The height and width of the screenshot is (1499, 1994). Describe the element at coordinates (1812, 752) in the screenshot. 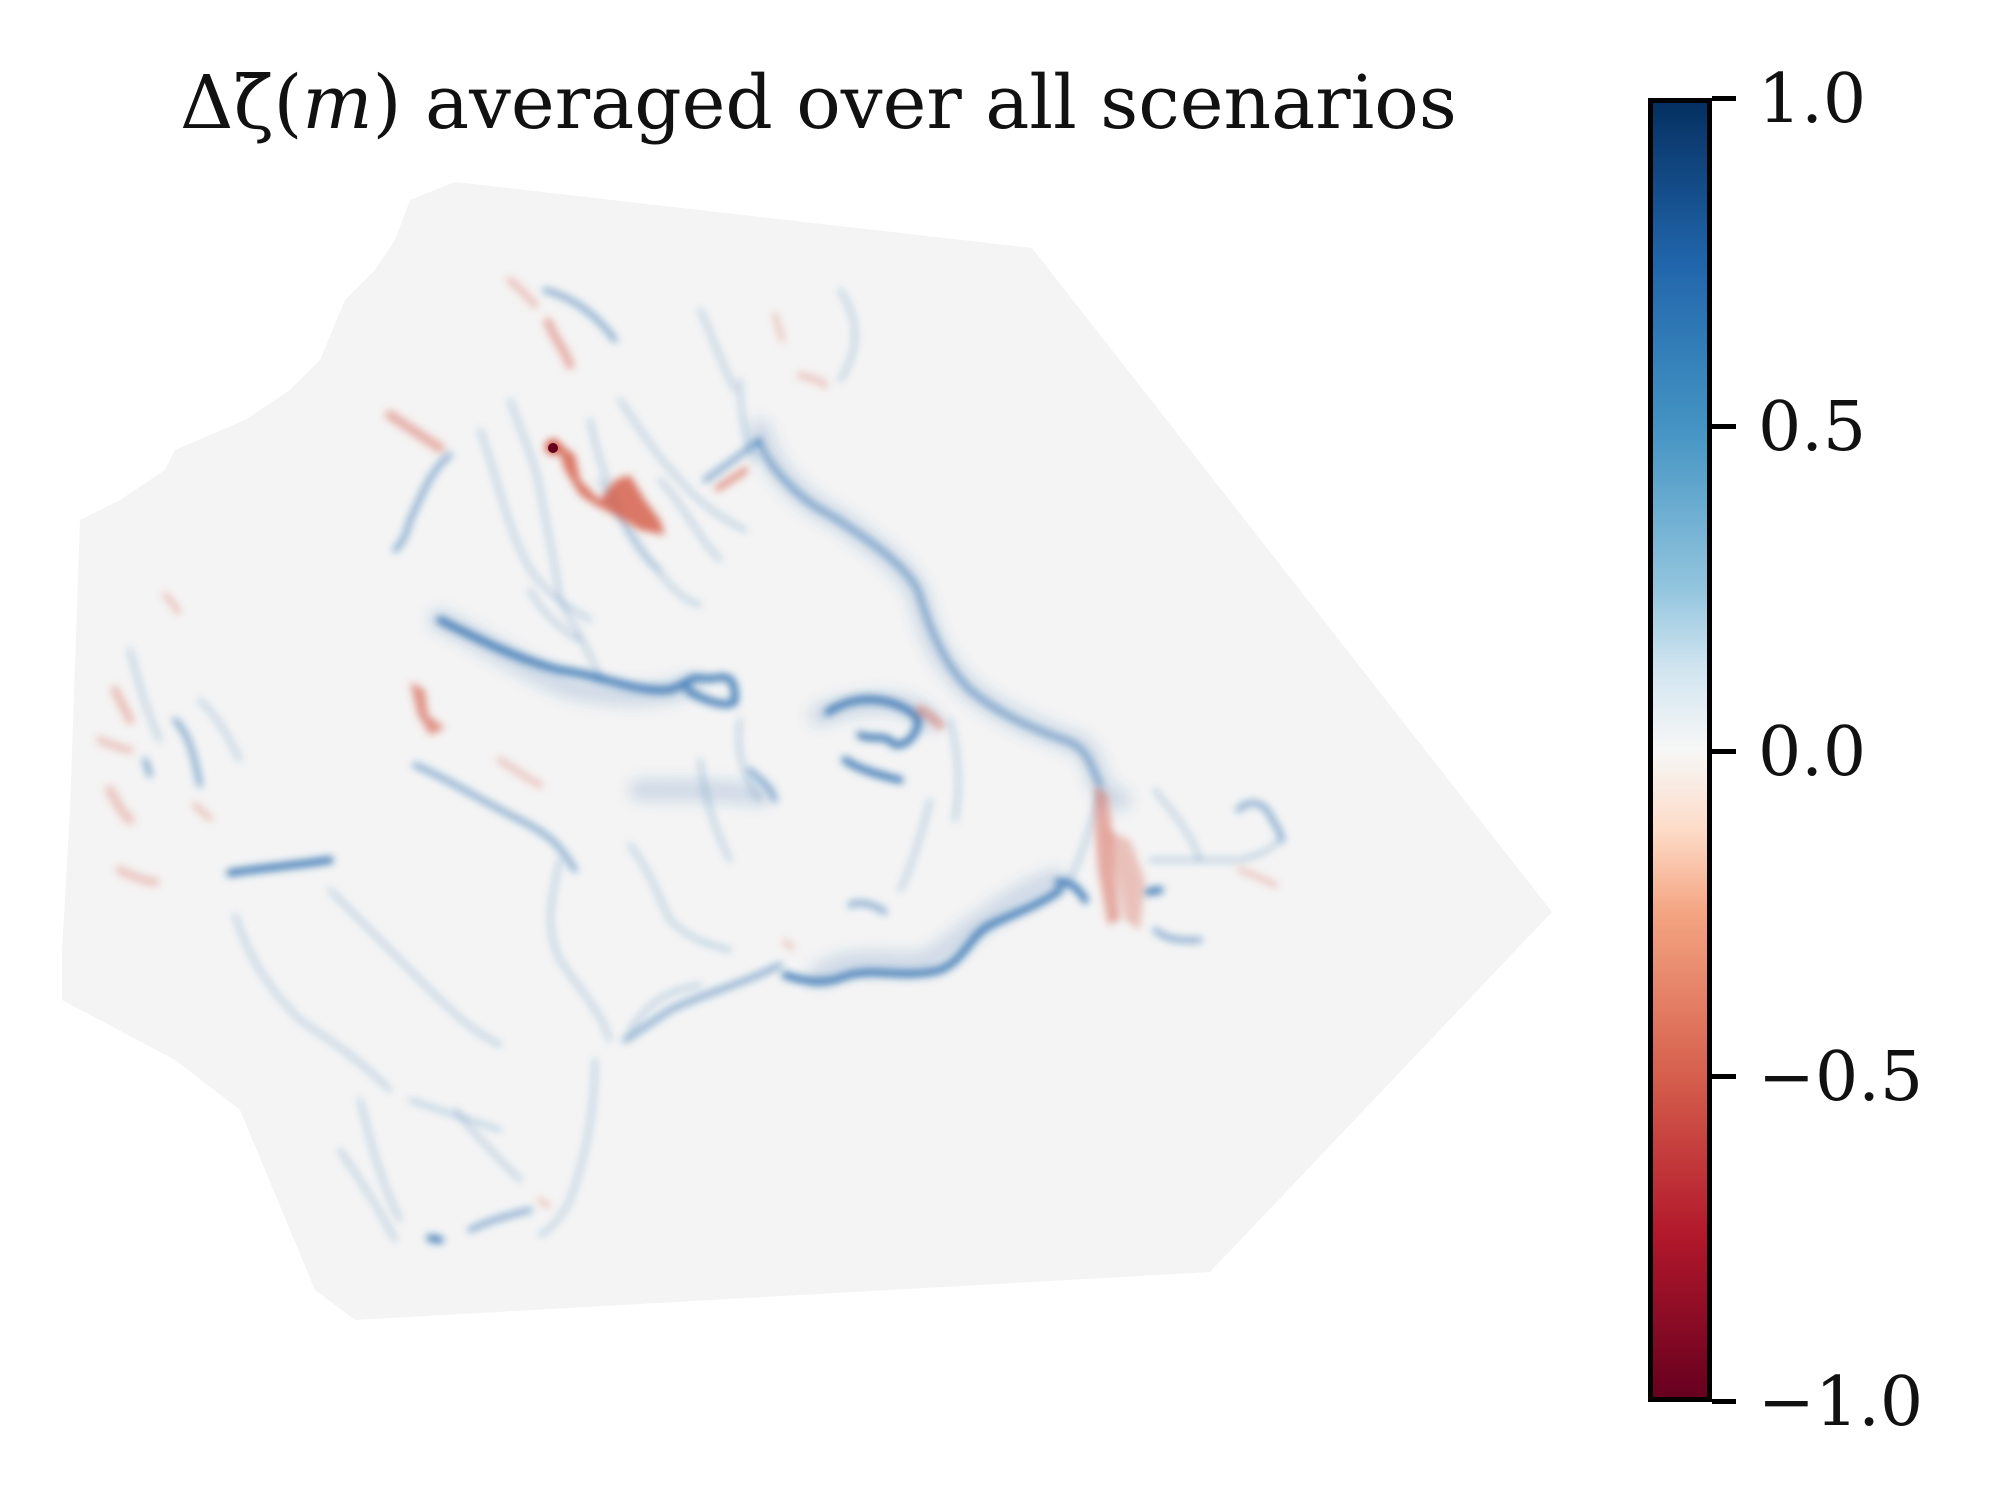

I see `colorbar-label-zero: 0.0` at that location.